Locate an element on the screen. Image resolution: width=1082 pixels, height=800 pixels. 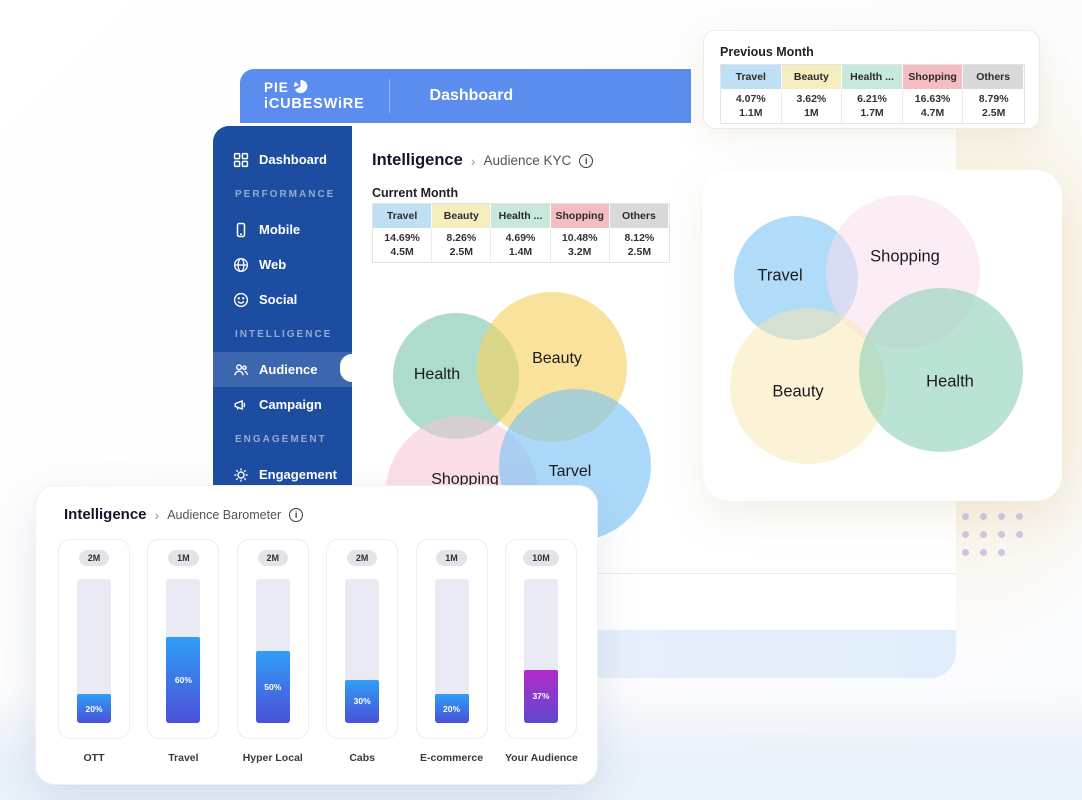
table-cell: 8.26% 2.5M is located at coordinates (462, 245).